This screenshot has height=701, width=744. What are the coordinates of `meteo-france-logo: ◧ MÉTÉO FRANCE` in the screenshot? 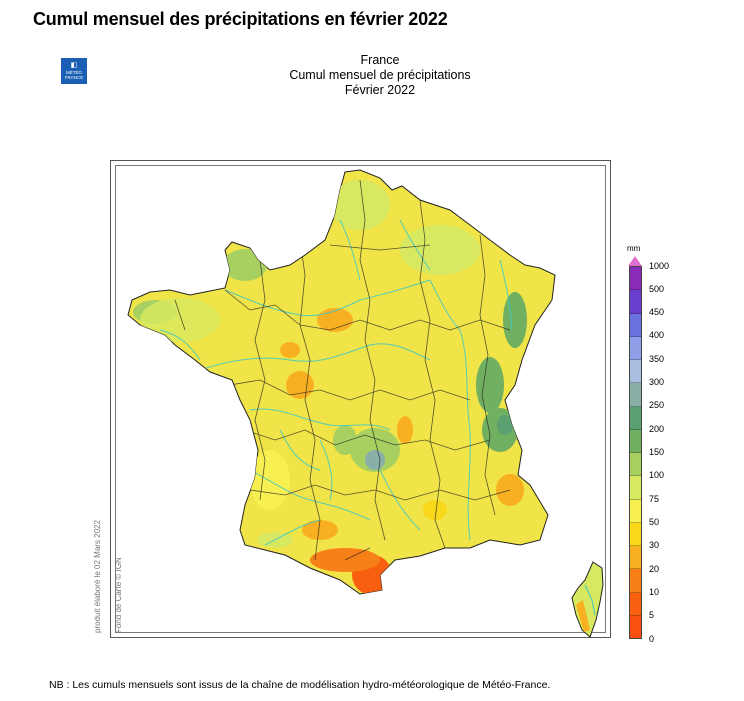 It's located at (74, 71).